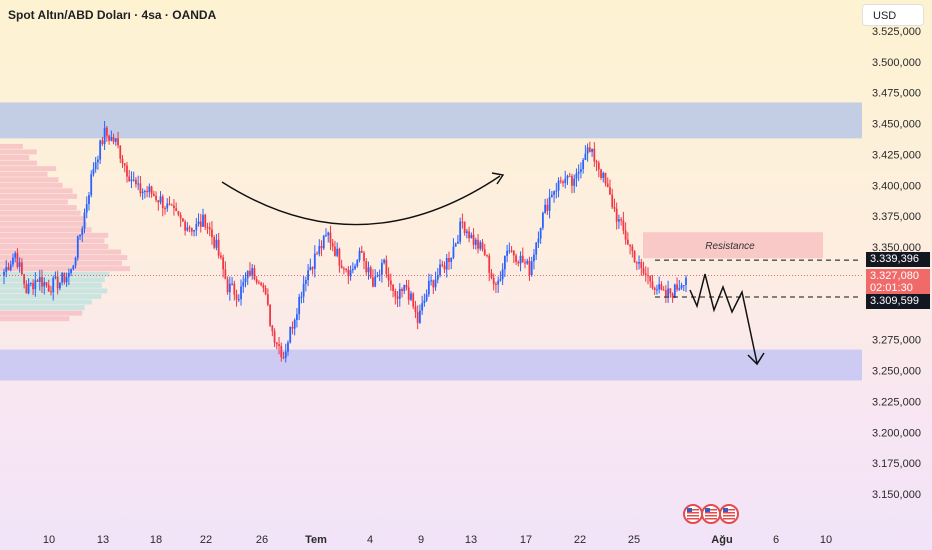 This screenshot has width=932, height=550. What do you see at coordinates (526, 540) in the screenshot?
I see `x-tick-label: 17` at bounding box center [526, 540].